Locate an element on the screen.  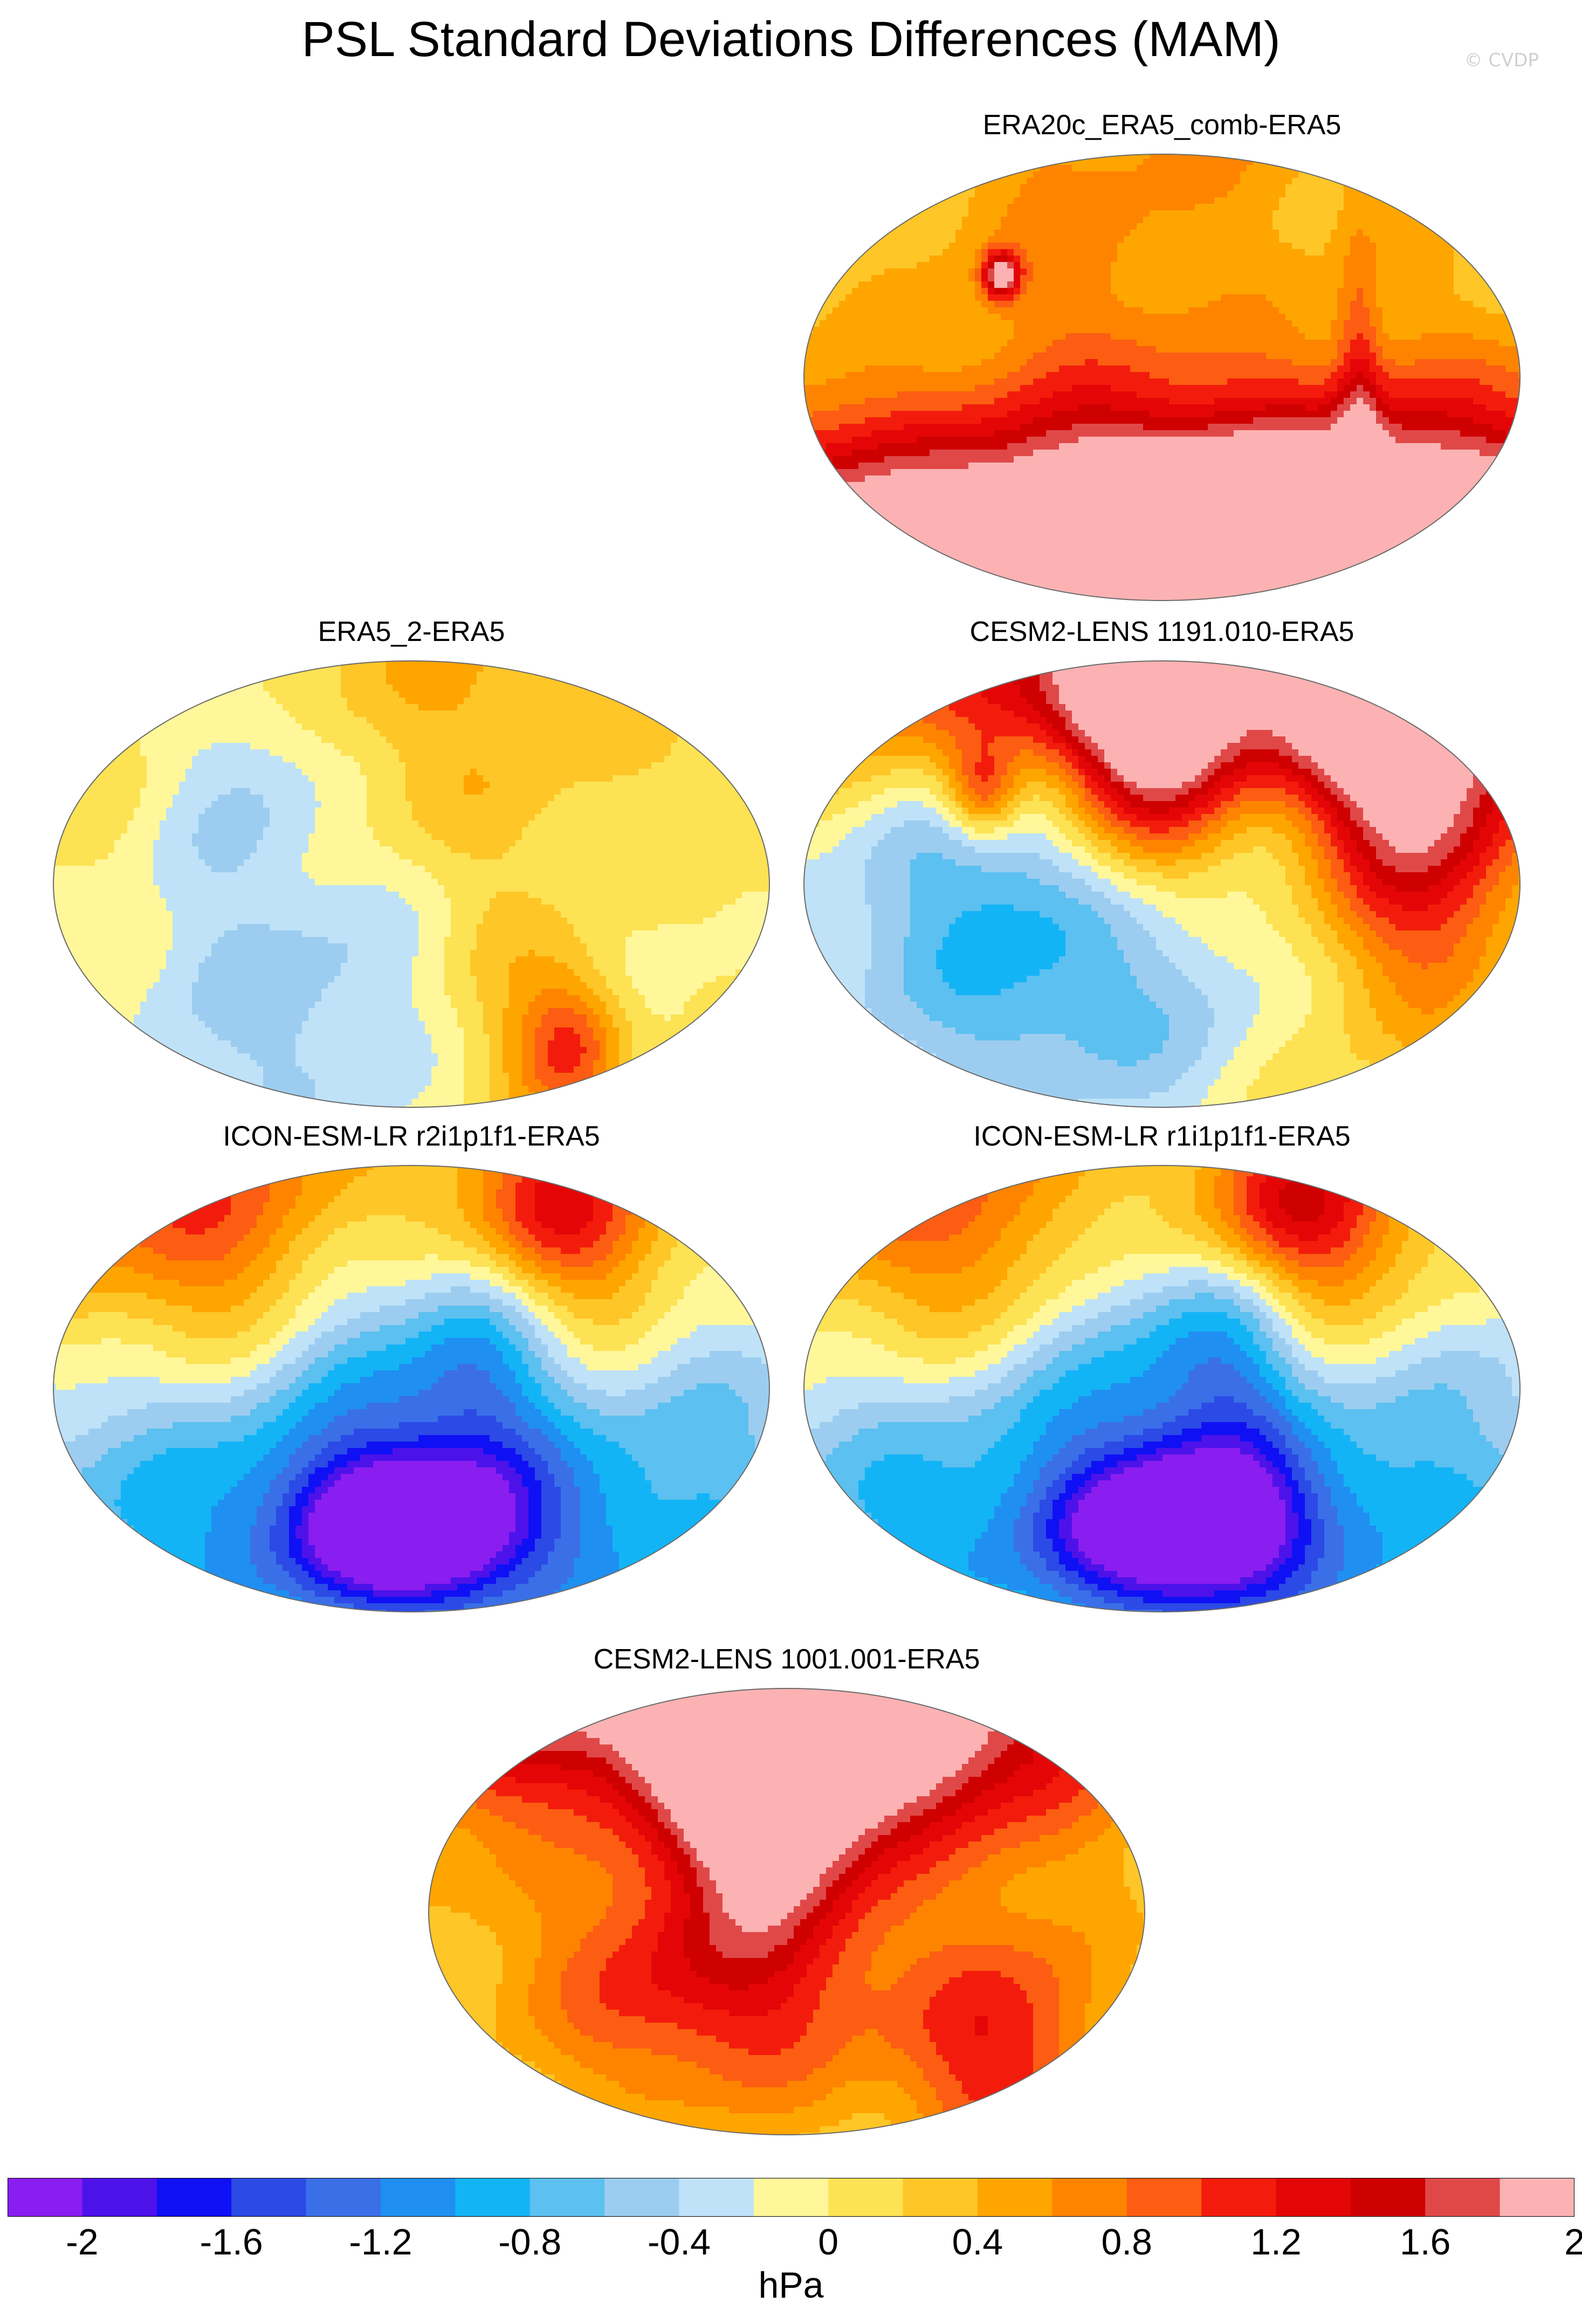
colorbar-tick-label: -0.4 is located at coordinates (679, 2242).